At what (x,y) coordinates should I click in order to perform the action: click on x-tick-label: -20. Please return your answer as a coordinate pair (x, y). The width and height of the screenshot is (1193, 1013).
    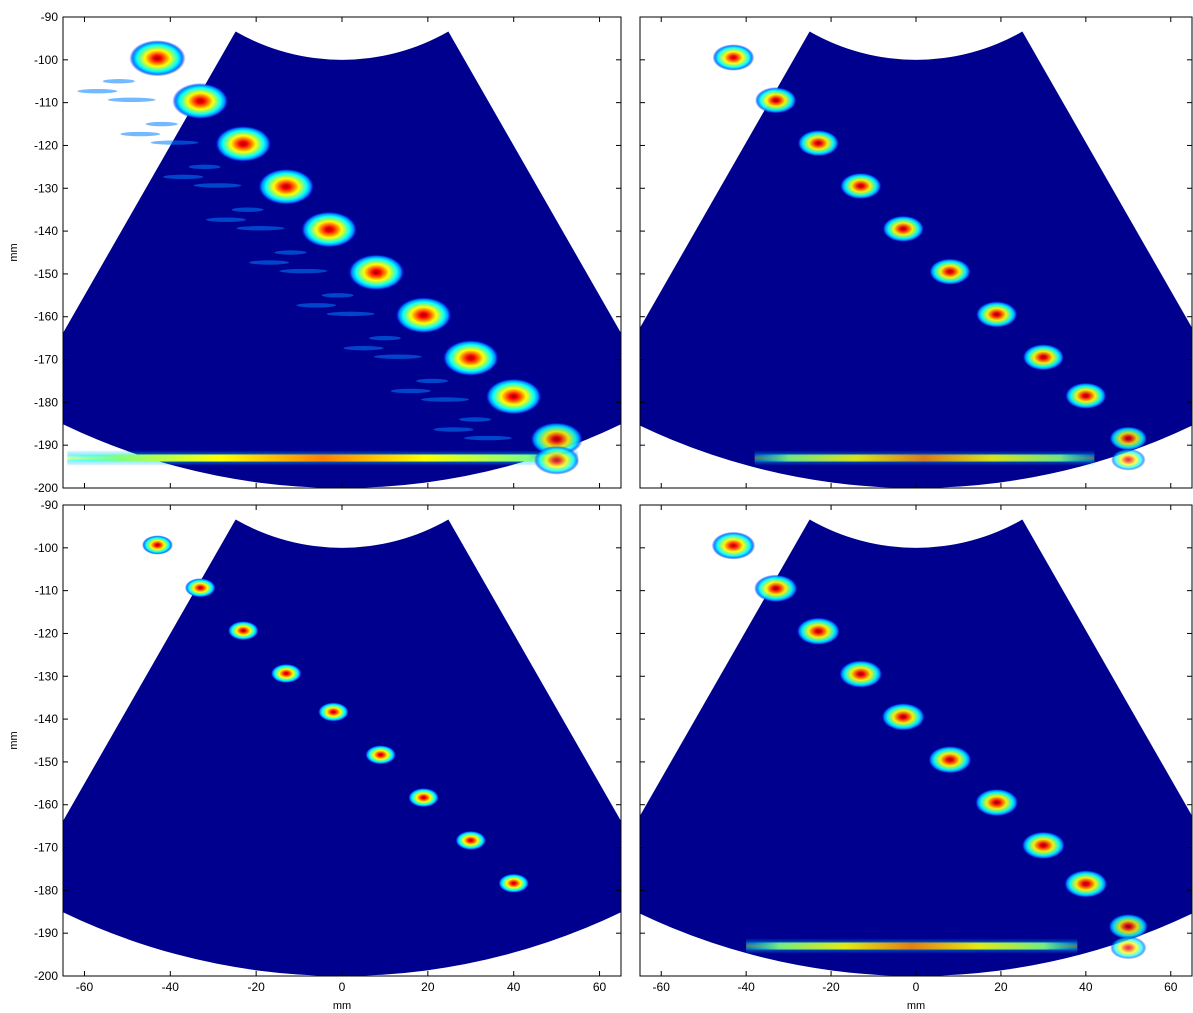
    Looking at the image, I should click on (256, 987).